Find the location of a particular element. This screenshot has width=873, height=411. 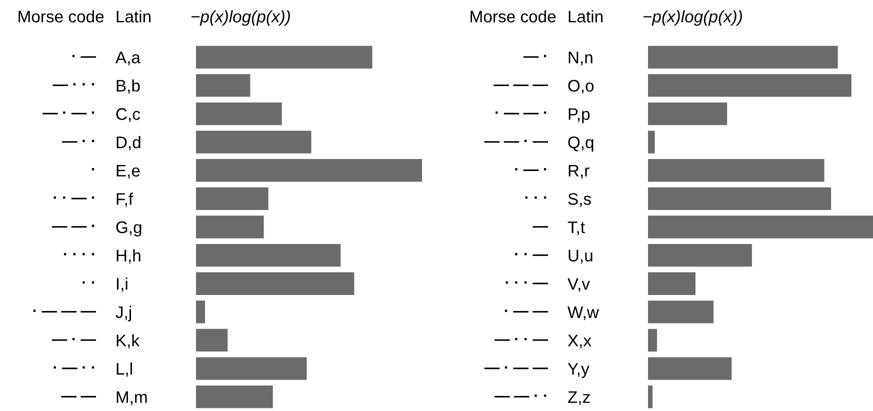

y-tick-label: L,l is located at coordinates (124, 369).